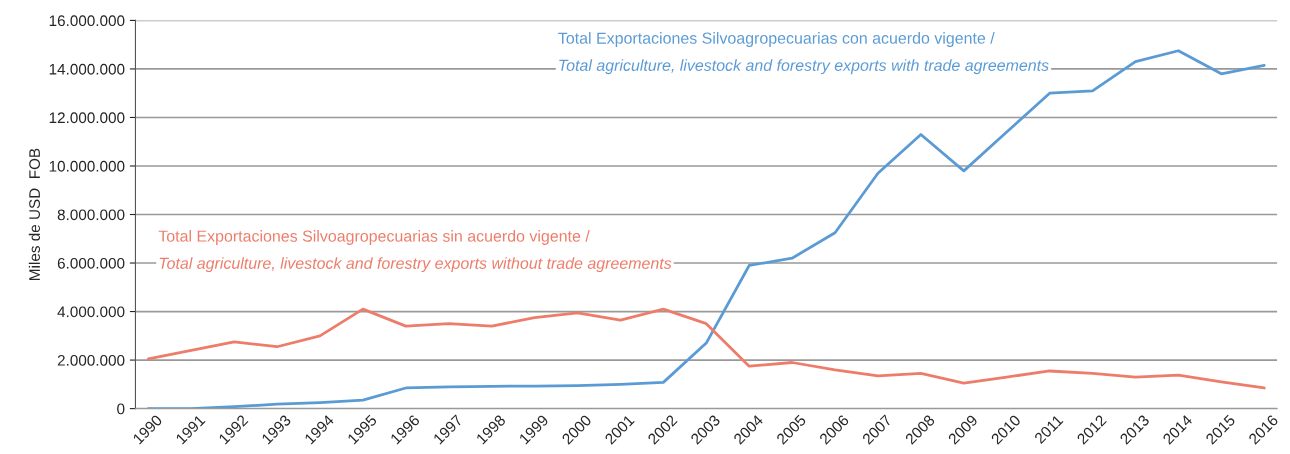  I want to click on y-tick-label: 10.000.000, so click(87, 166).